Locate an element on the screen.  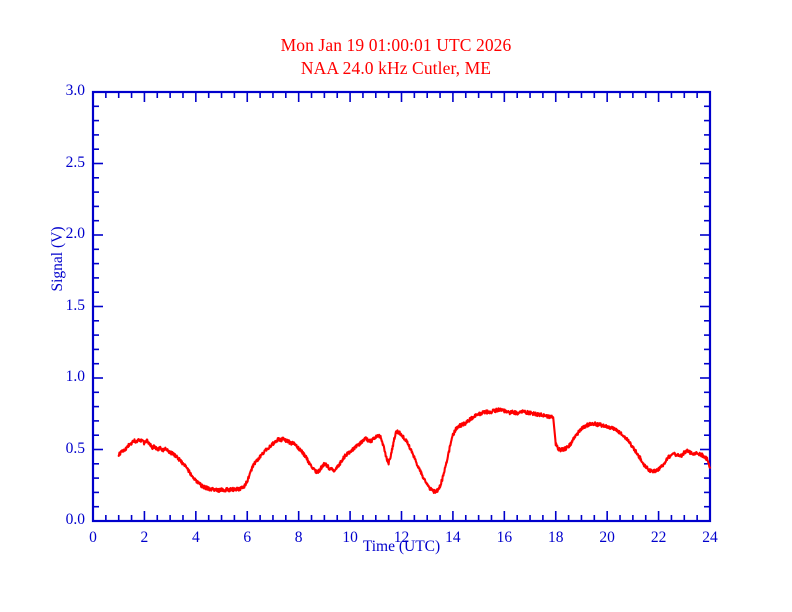
x-axis-title: Time (UTC) is located at coordinates (401, 546).